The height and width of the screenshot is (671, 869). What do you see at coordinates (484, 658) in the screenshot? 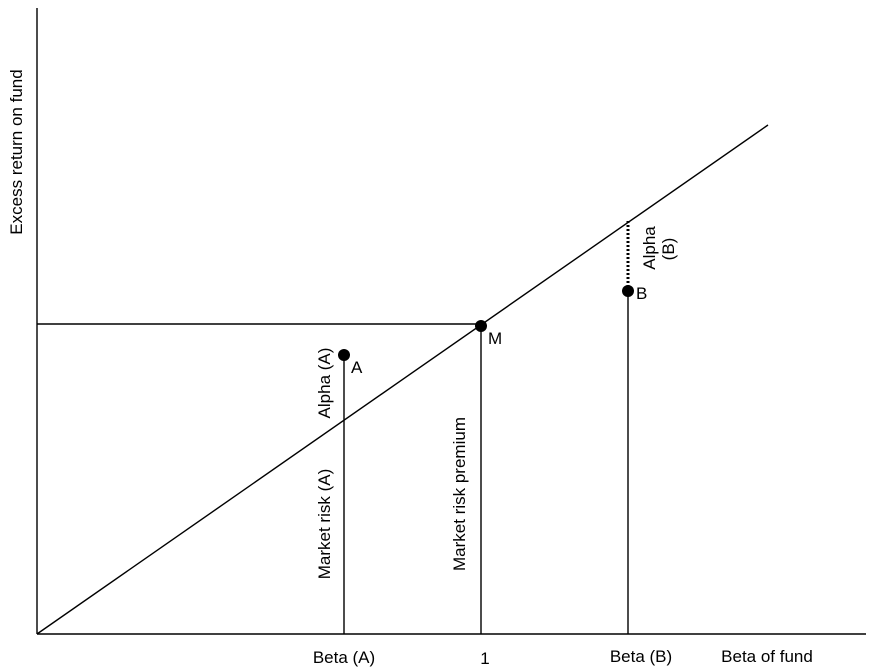
I see `tick-one-label: 1` at bounding box center [484, 658].